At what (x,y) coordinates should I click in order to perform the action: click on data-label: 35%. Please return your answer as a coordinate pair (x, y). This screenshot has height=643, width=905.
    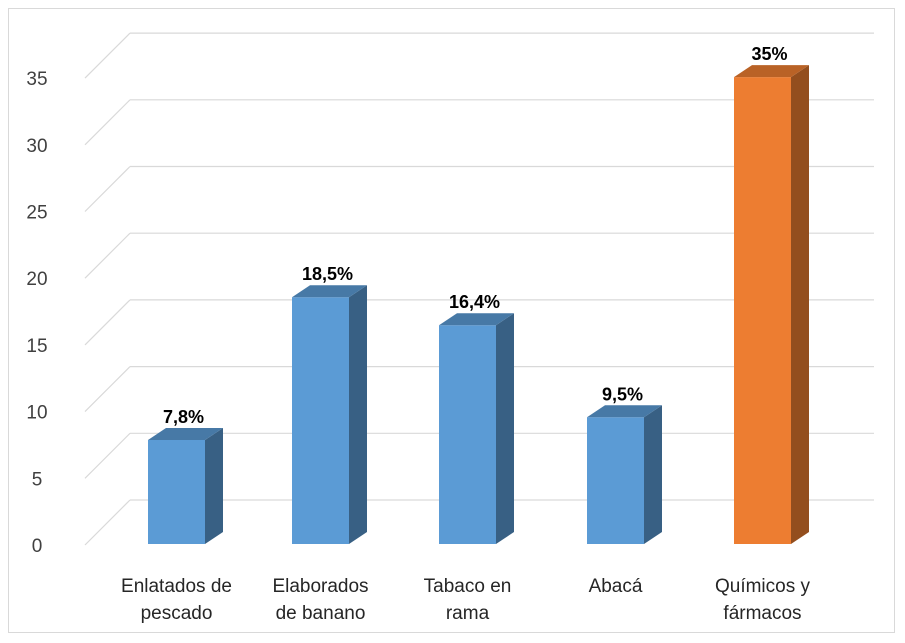
    Looking at the image, I should click on (769, 54).